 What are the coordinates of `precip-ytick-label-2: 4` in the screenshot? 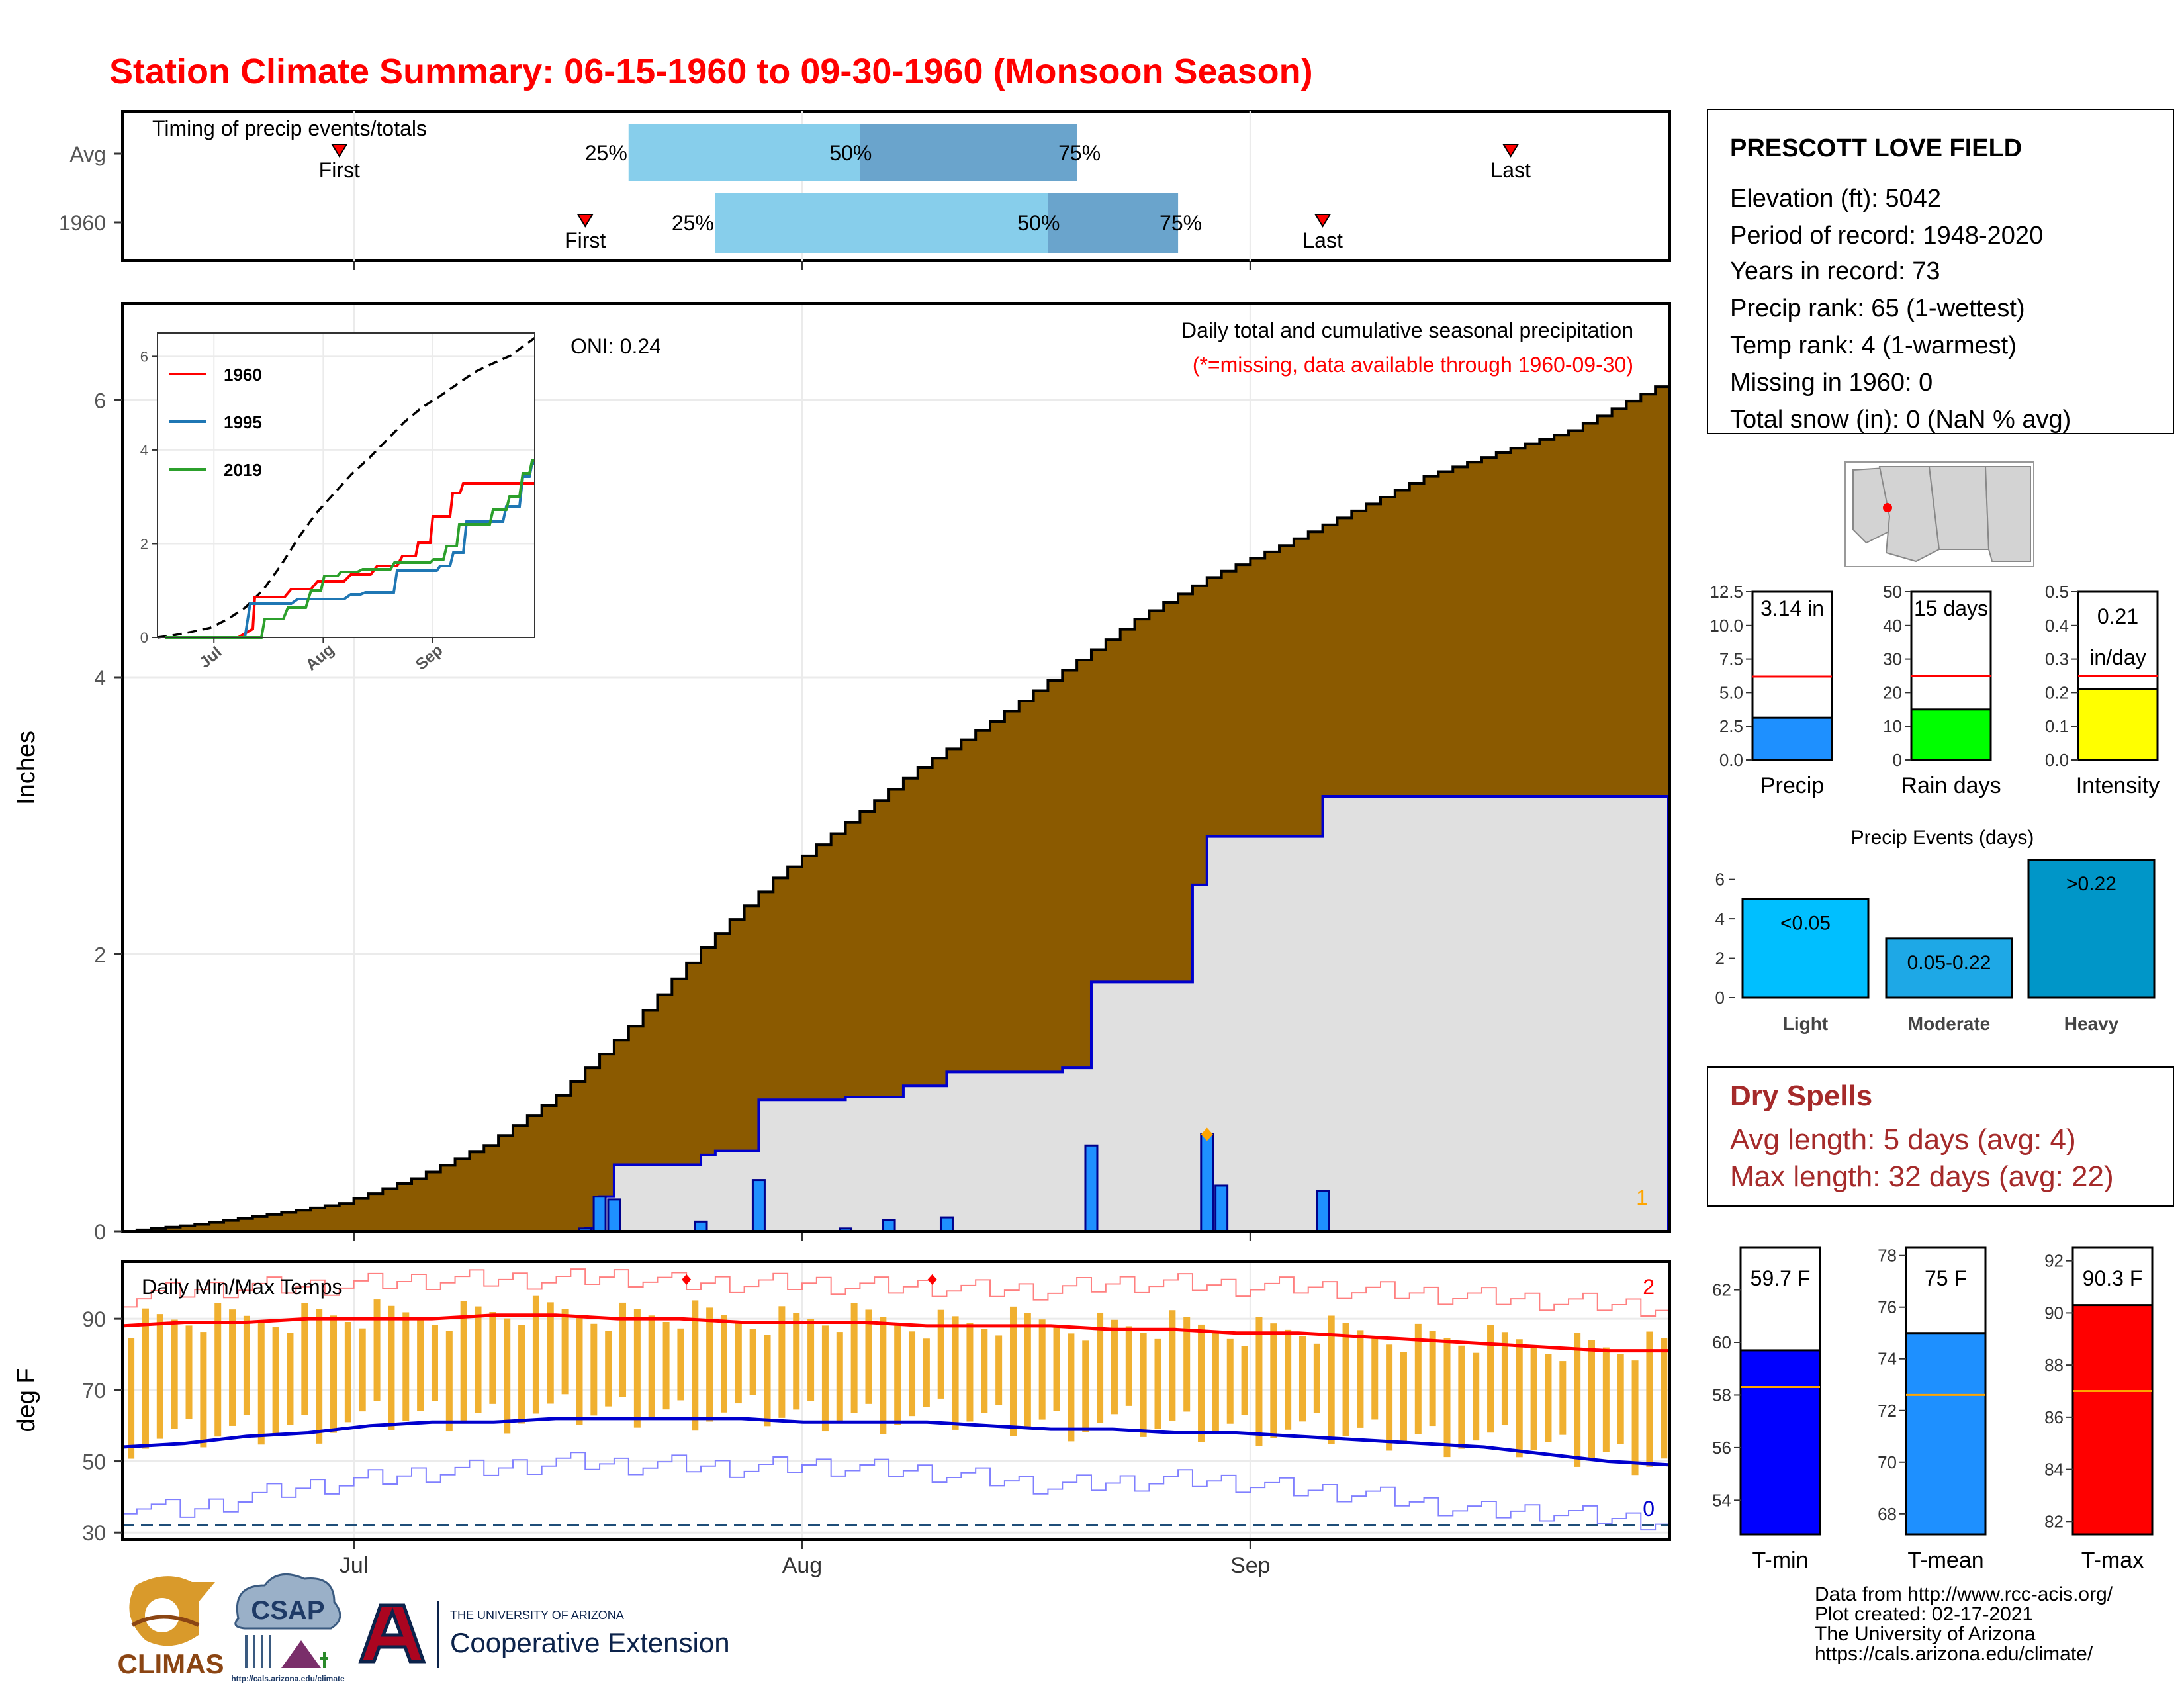 It's located at (100, 678).